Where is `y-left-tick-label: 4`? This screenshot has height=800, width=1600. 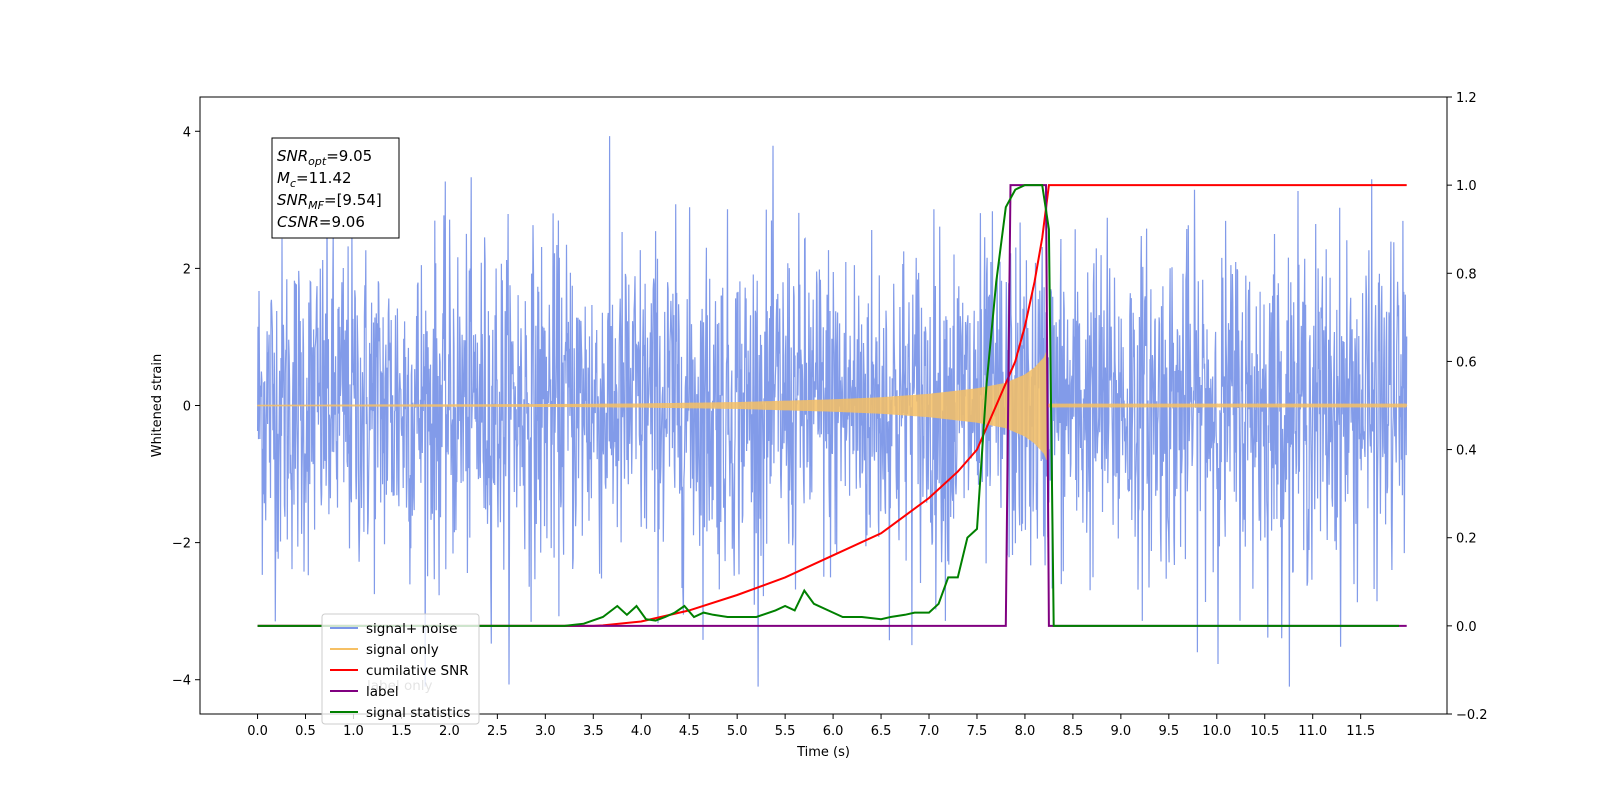 y-left-tick-label: 4 is located at coordinates (187, 132).